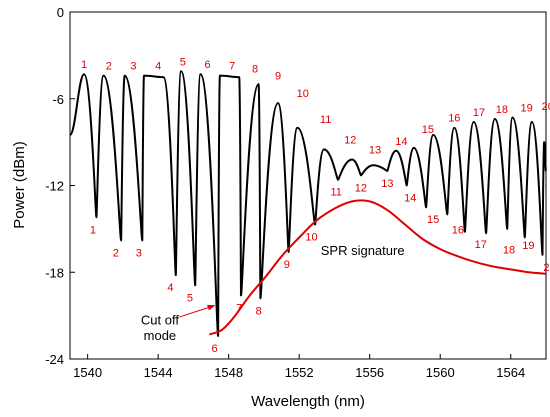  What do you see at coordinates (228, 372) in the screenshot?
I see `x-tick-label: 1548` at bounding box center [228, 372].